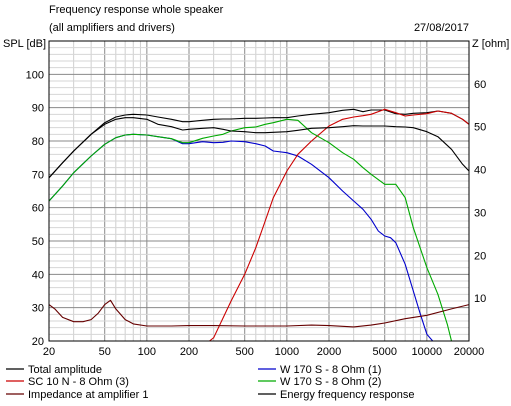  I want to click on legend-label: Impedance at amplifier 1, so click(88, 395).